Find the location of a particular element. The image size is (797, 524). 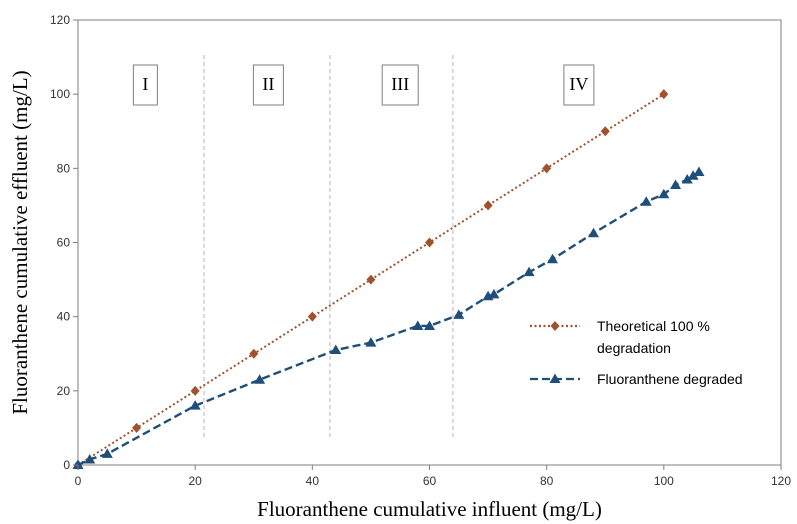

phase-label: I is located at coordinates (145, 84).